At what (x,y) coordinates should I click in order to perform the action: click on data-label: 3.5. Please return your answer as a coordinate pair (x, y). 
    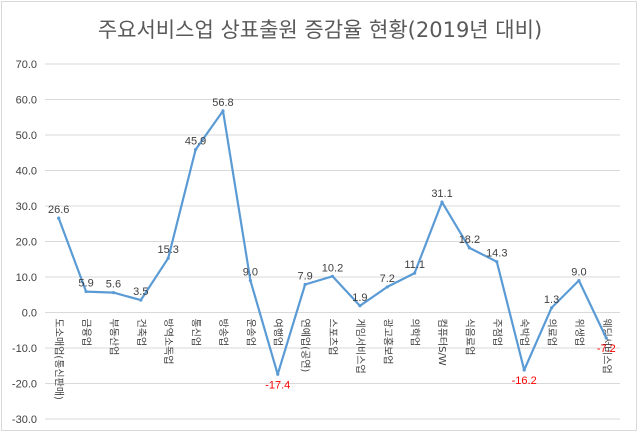
    Looking at the image, I should click on (140, 292).